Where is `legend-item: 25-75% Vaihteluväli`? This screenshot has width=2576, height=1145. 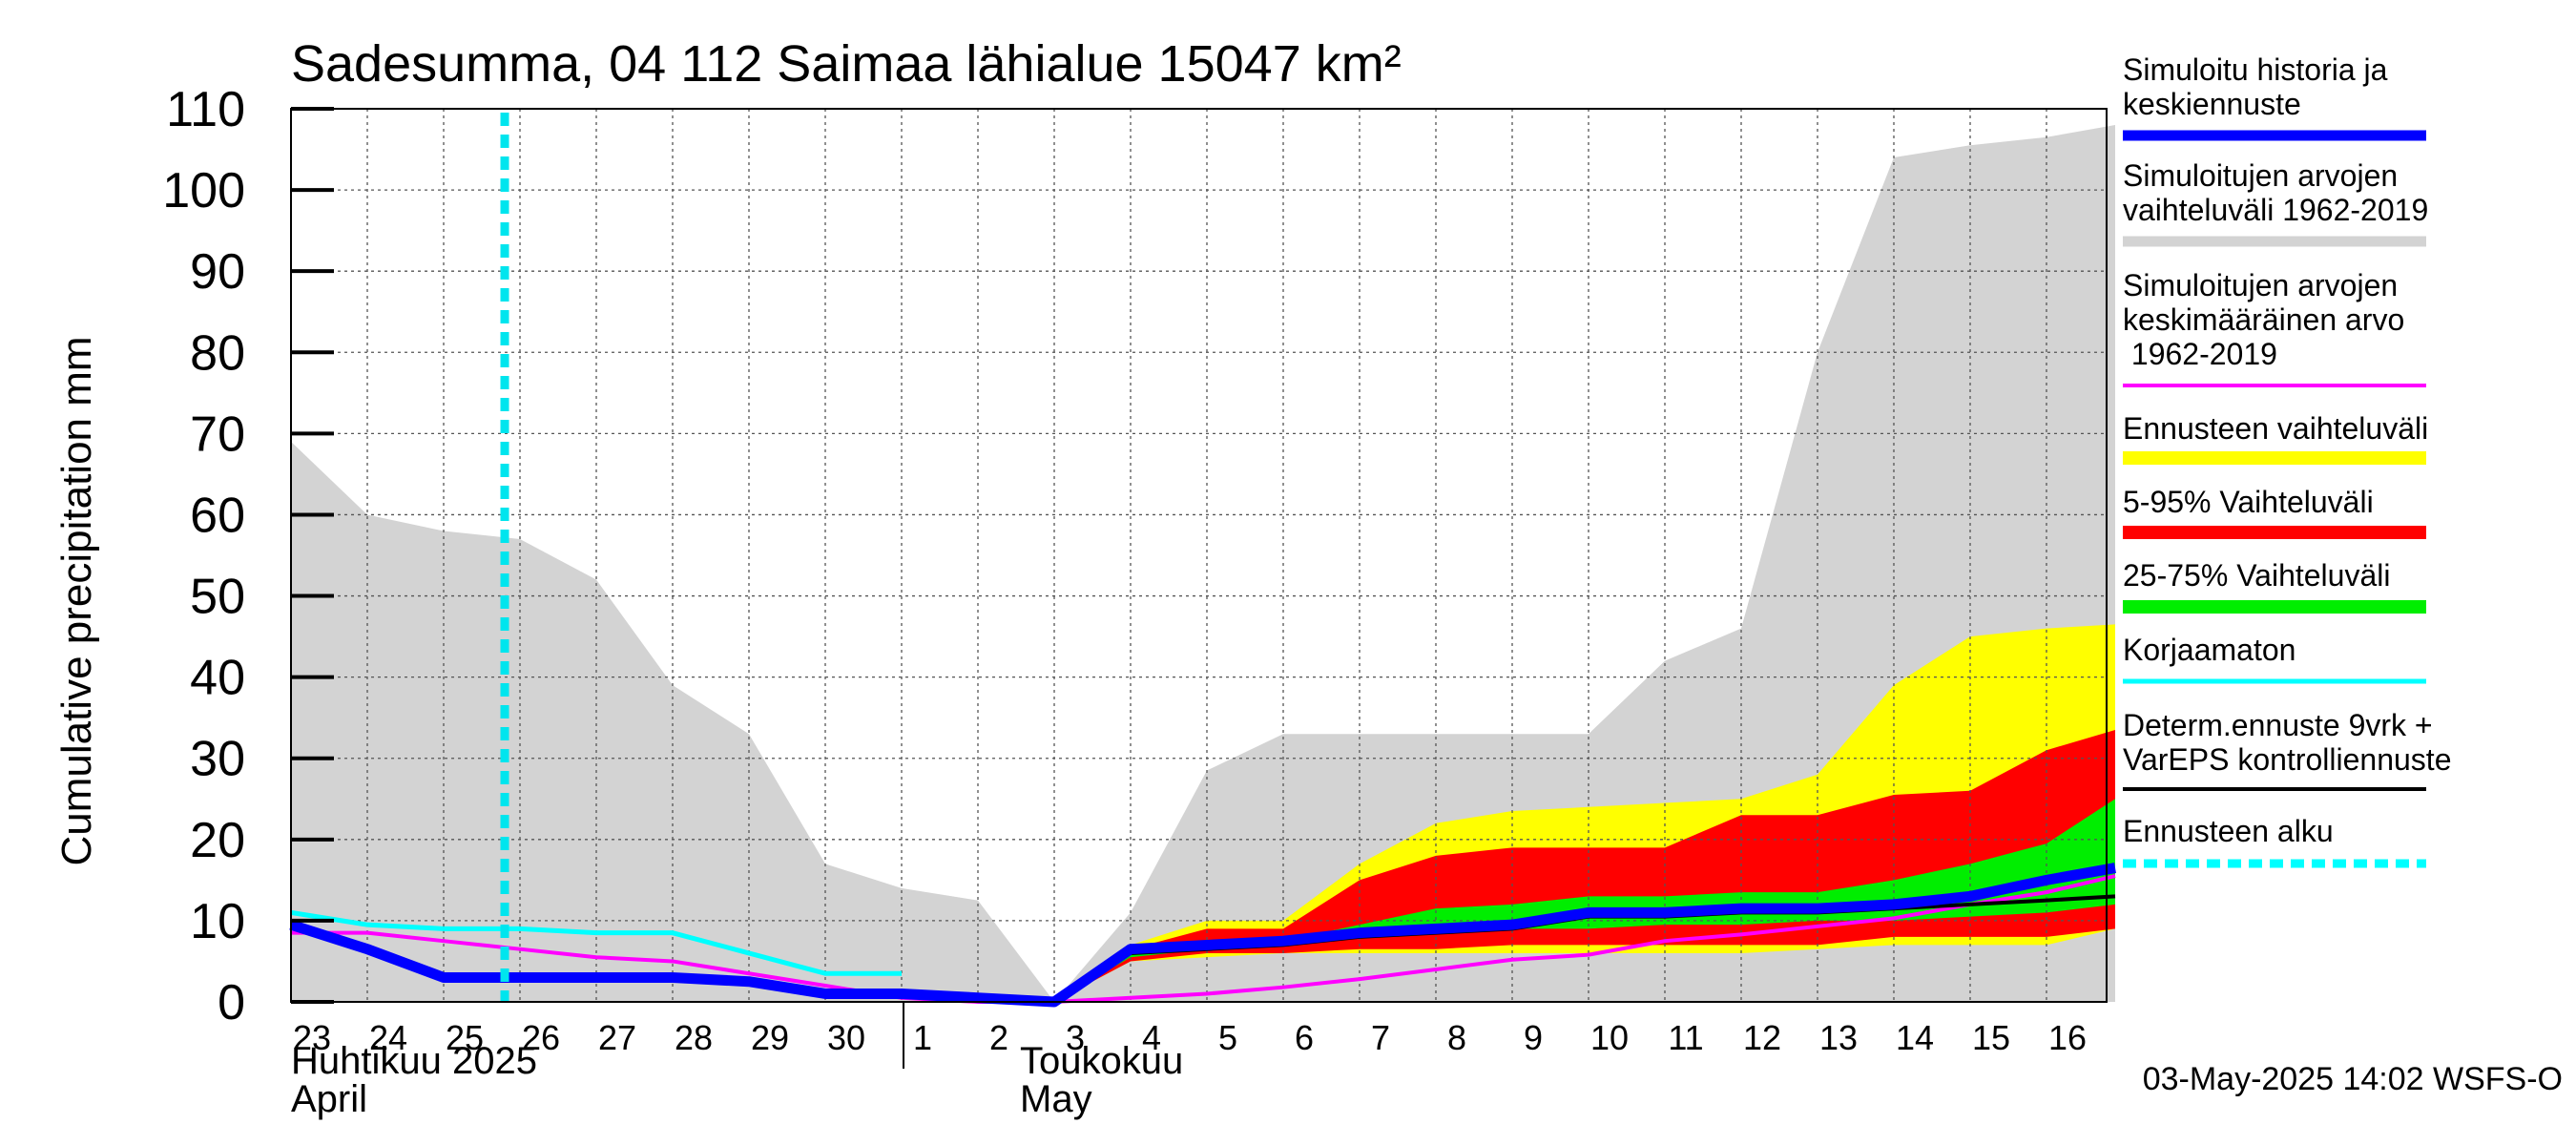
legend-item: 25-75% Vaihteluväli is located at coordinates (2274, 586).